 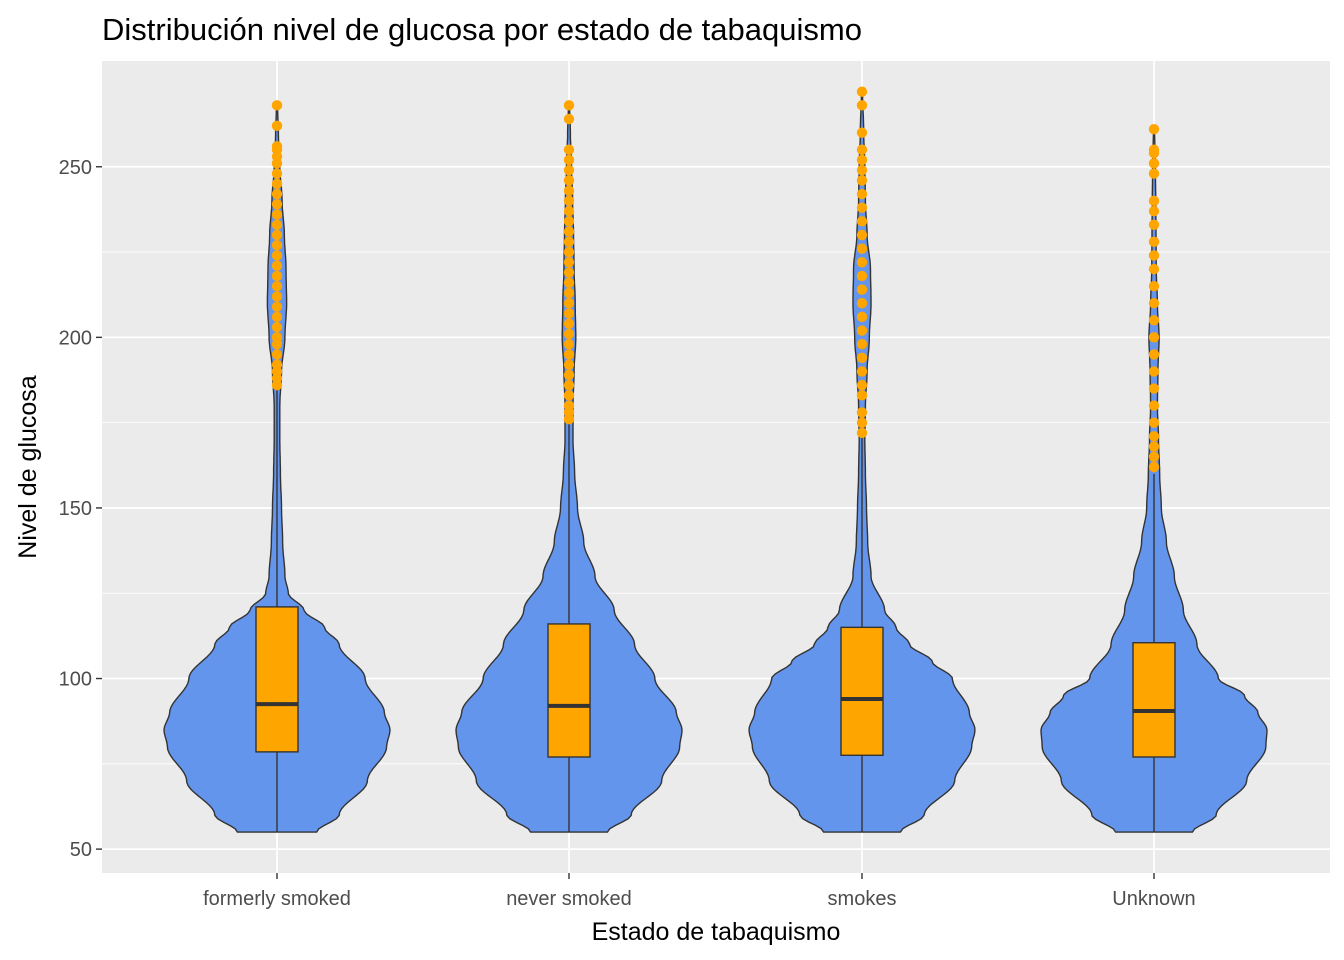 What do you see at coordinates (75, 680) in the screenshot?
I see `y-tick-label: 100` at bounding box center [75, 680].